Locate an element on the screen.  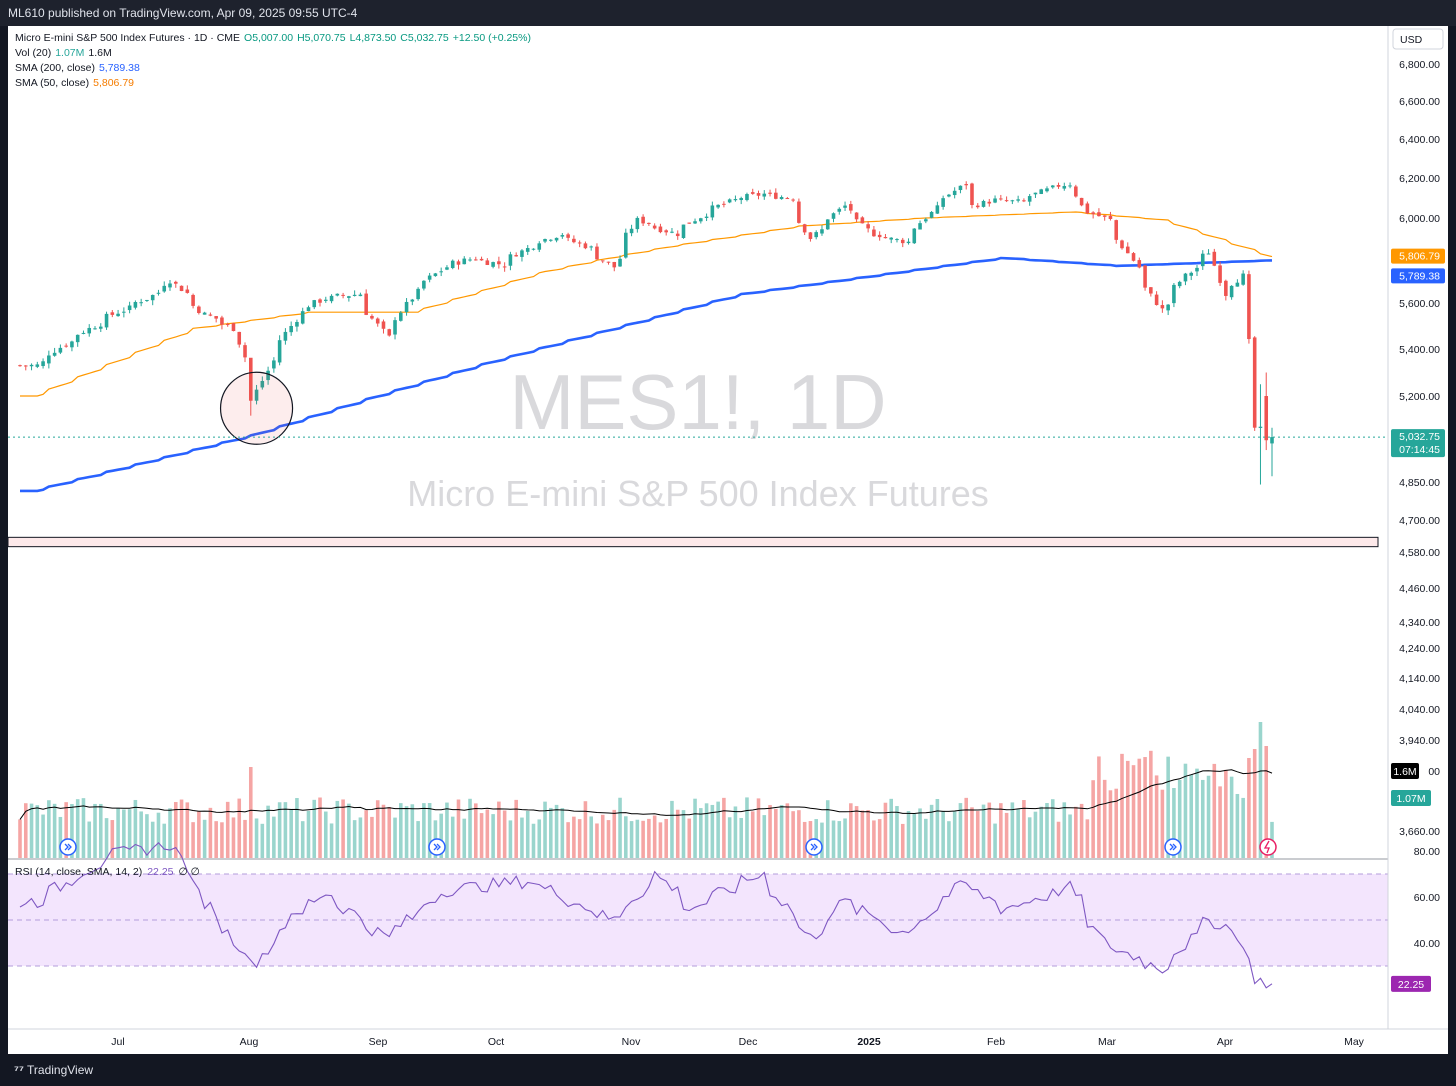
price-axis-bg is located at coordinates (1418, 527).